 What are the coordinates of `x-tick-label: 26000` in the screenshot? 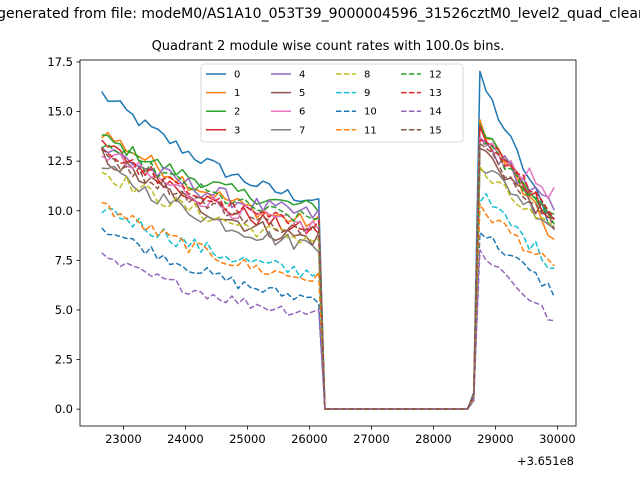 It's located at (309, 439).